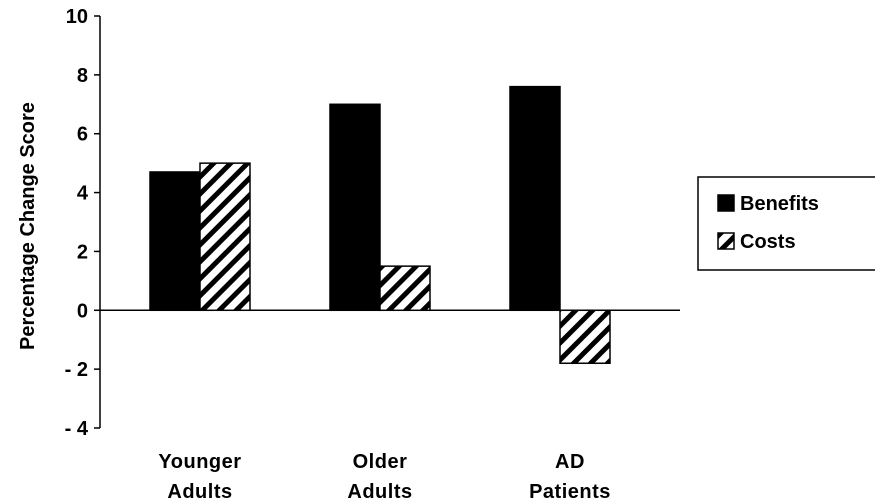  What do you see at coordinates (199, 462) in the screenshot?
I see `x-category-label: Younger` at bounding box center [199, 462].